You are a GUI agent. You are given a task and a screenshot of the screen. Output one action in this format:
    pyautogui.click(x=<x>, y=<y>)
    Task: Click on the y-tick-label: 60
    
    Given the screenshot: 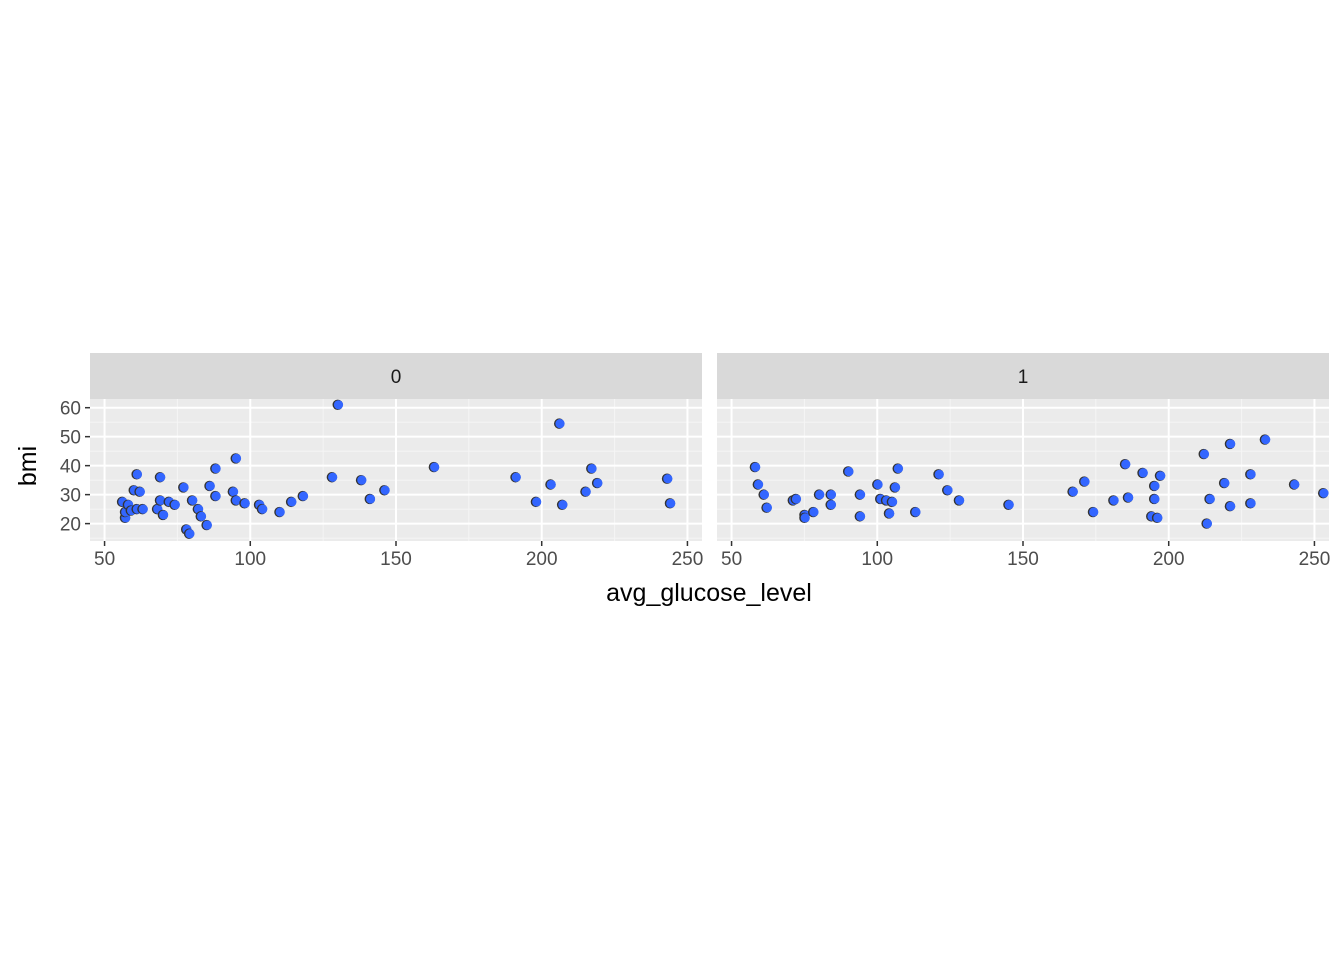 What is the action you would take?
    pyautogui.click(x=70, y=409)
    